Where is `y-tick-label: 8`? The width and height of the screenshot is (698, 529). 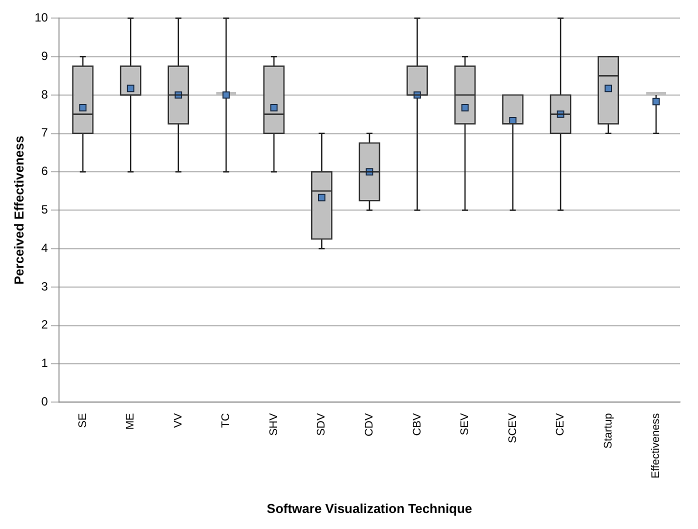 y-tick-label: 8 is located at coordinates (44, 94).